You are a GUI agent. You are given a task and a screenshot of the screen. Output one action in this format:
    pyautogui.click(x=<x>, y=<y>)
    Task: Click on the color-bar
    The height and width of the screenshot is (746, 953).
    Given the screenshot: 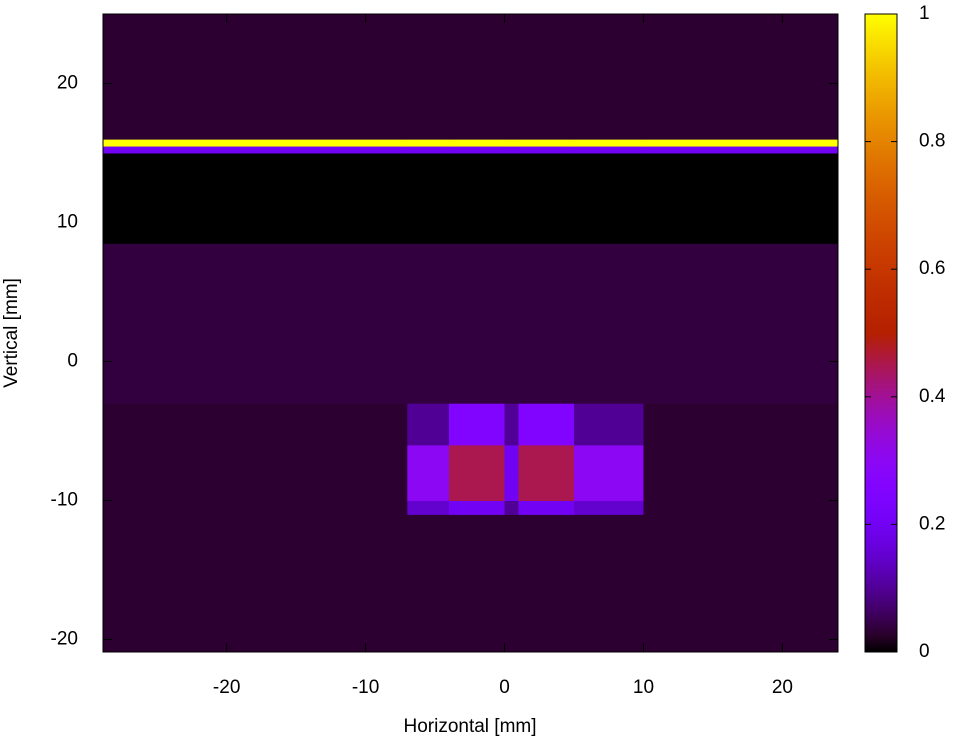 What is the action you would take?
    pyautogui.click(x=881, y=333)
    